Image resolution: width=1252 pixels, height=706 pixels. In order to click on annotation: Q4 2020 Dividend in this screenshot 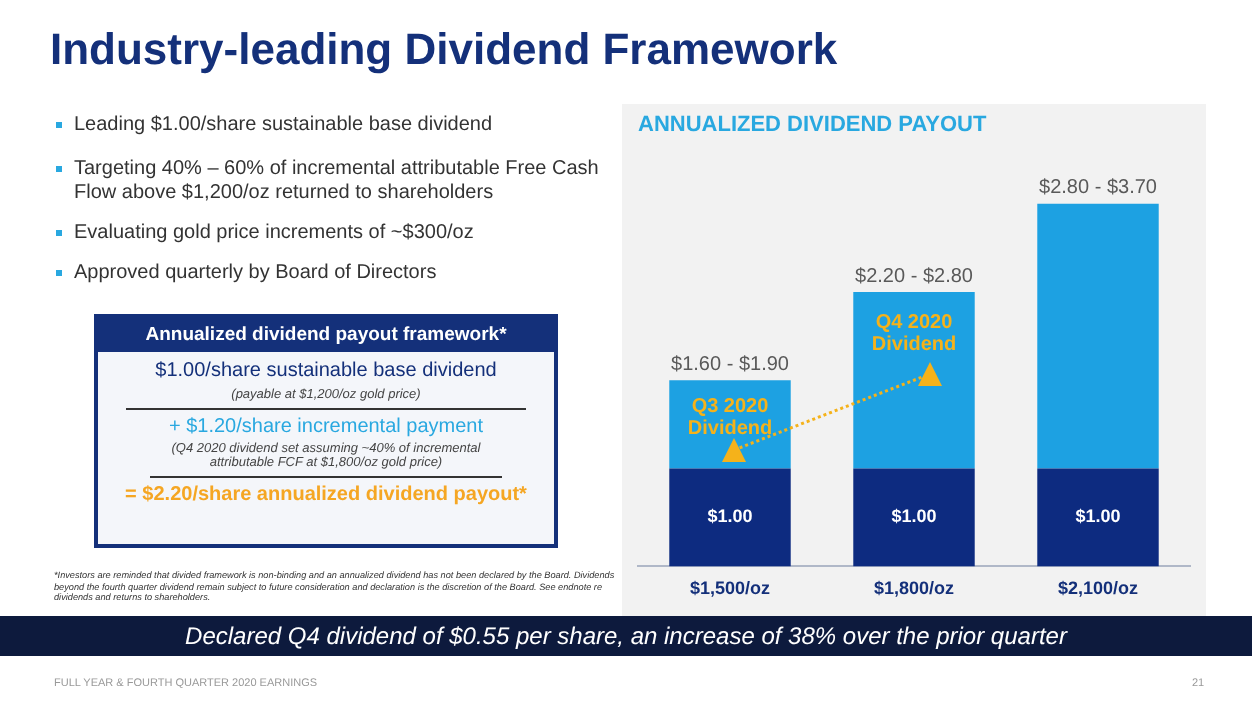, I will do `click(914, 333)`.